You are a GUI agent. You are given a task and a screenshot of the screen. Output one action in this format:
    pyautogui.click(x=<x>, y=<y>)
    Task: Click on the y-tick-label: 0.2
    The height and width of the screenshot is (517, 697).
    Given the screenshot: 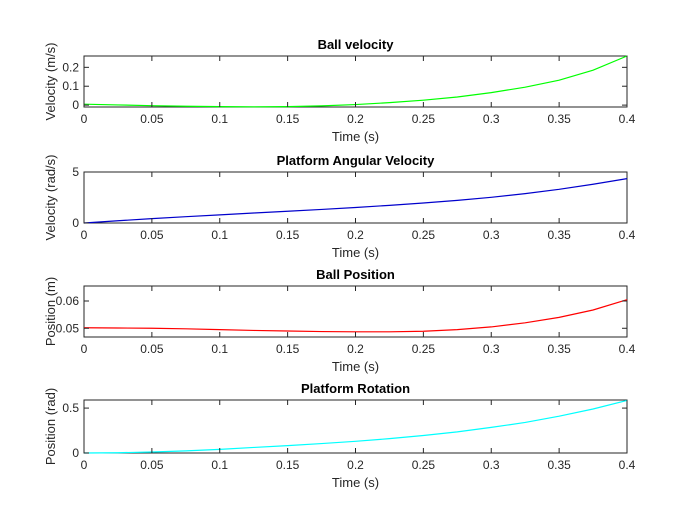 What is the action you would take?
    pyautogui.click(x=70, y=67)
    